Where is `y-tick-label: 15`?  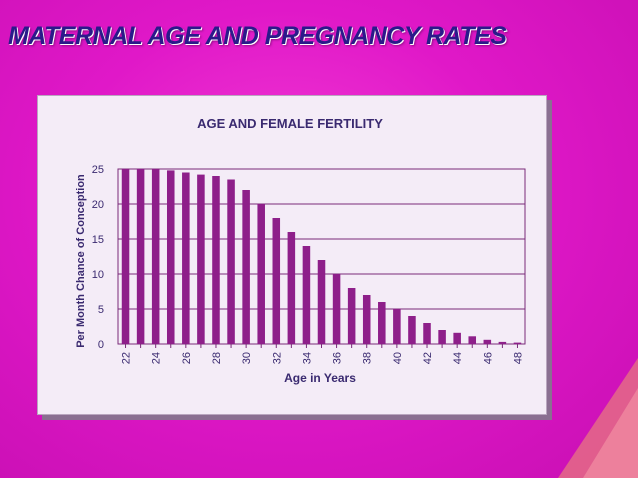 y-tick-label: 15 is located at coordinates (98, 240).